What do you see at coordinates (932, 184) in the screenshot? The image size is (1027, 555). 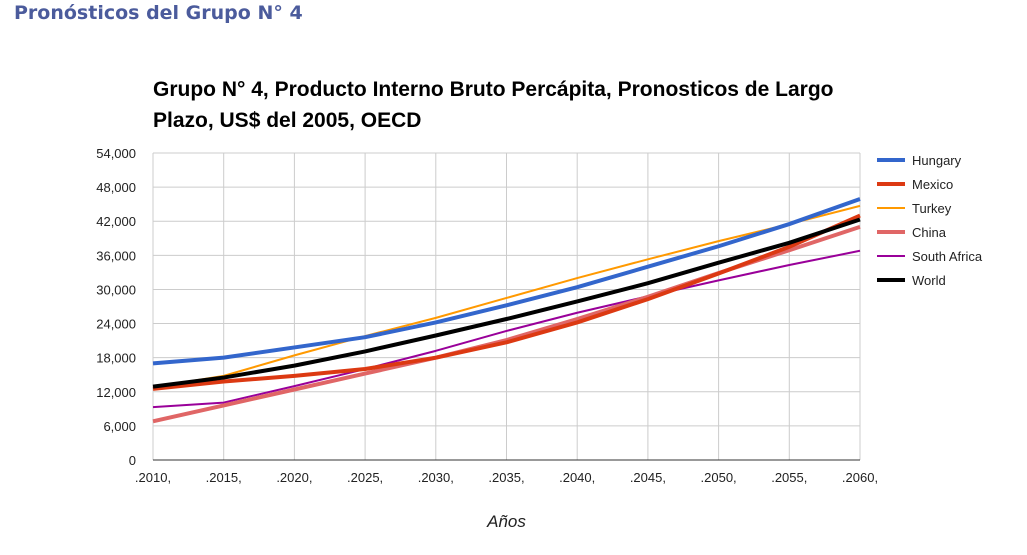 I see `legend-label: Mexico` at bounding box center [932, 184].